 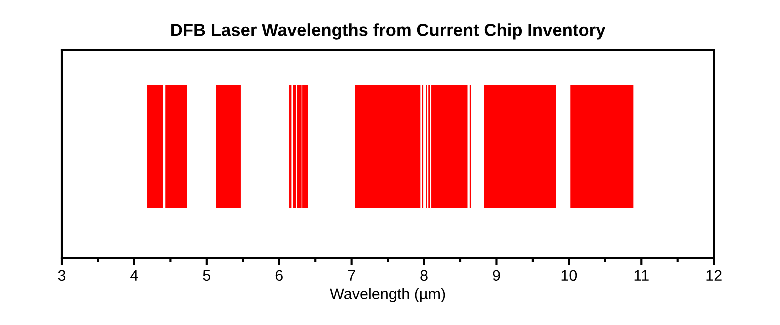 What do you see at coordinates (352, 275) in the screenshot?
I see `x-tick-label: 7` at bounding box center [352, 275].